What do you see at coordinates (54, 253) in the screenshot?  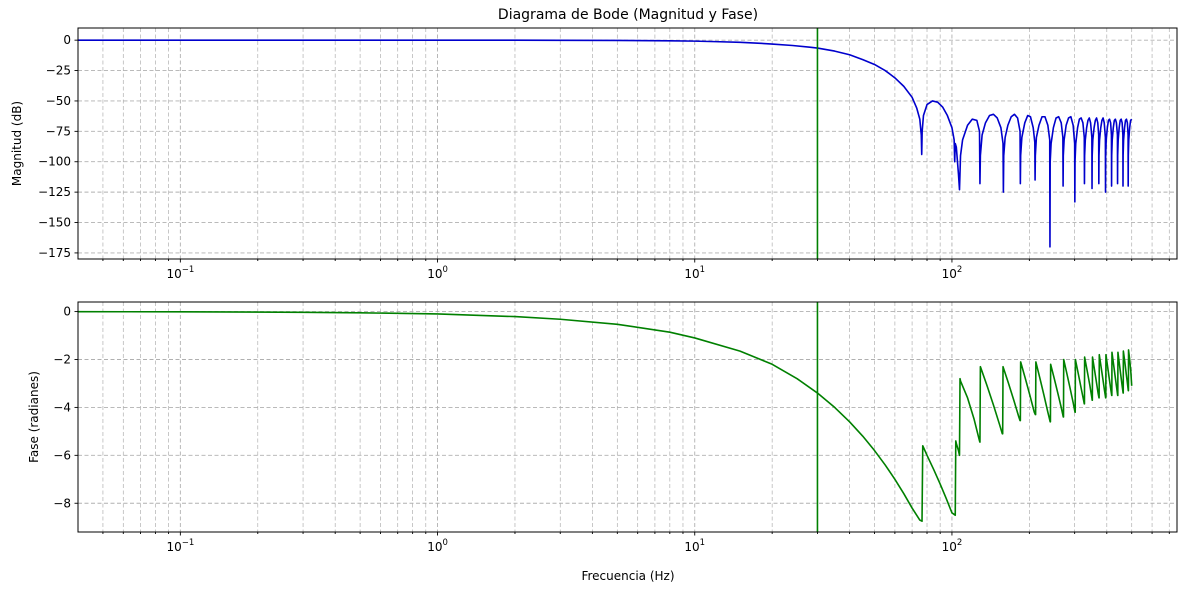 I see `y-tick-label: −175` at bounding box center [54, 253].